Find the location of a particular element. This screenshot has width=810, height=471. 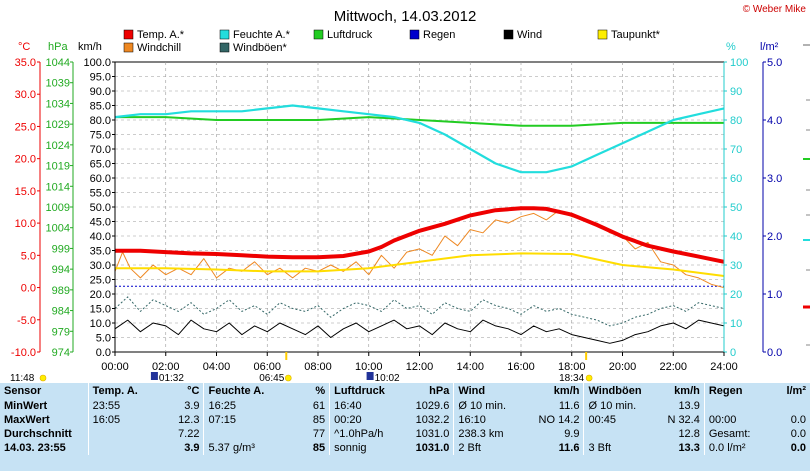

stats-cell: 16:25 is located at coordinates (243, 406).